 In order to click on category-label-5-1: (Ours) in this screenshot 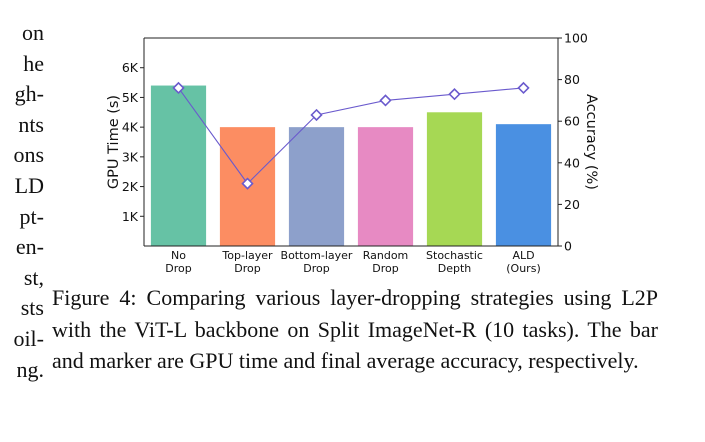, I will do `click(523, 268)`.